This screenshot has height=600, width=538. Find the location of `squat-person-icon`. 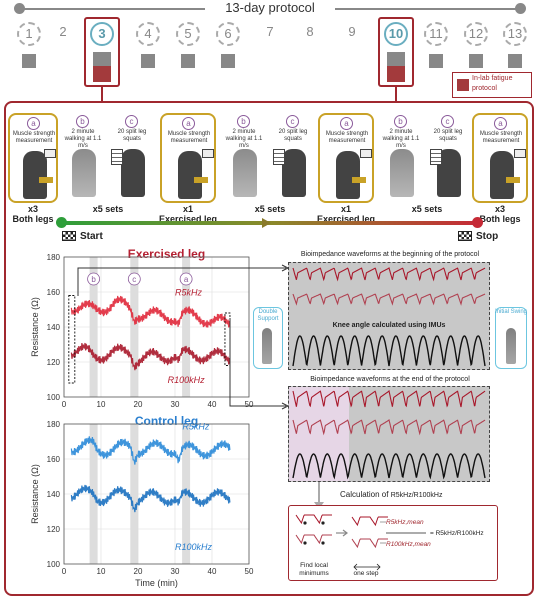

squat-person-icon is located at coordinates (294, 173).